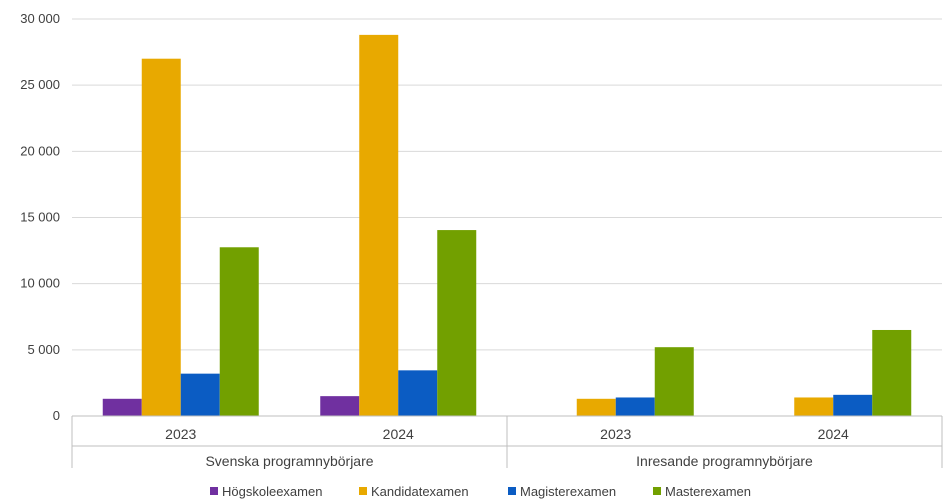  What do you see at coordinates (708, 491) in the screenshot?
I see `legend-label: Masterexamen` at bounding box center [708, 491].